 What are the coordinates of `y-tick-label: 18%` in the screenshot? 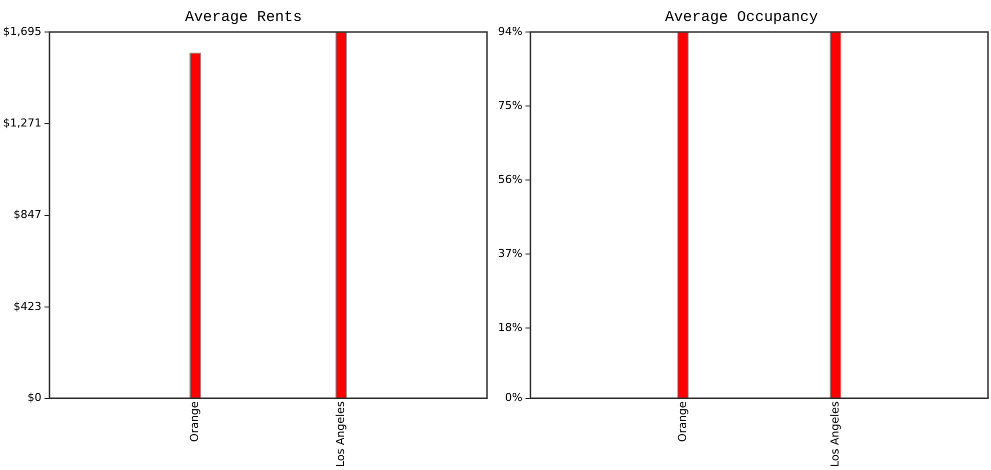 It's located at (510, 327).